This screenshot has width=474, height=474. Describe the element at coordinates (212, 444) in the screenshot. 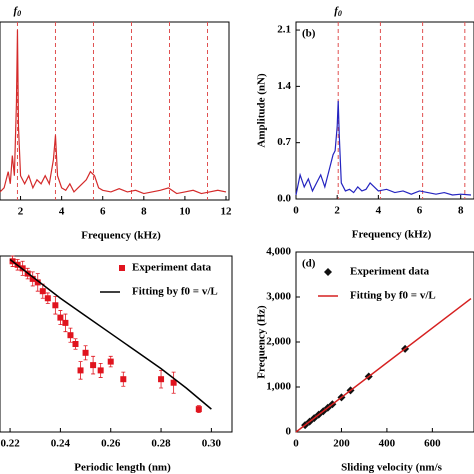

I see `x-tick-label: 0.30` at that location.